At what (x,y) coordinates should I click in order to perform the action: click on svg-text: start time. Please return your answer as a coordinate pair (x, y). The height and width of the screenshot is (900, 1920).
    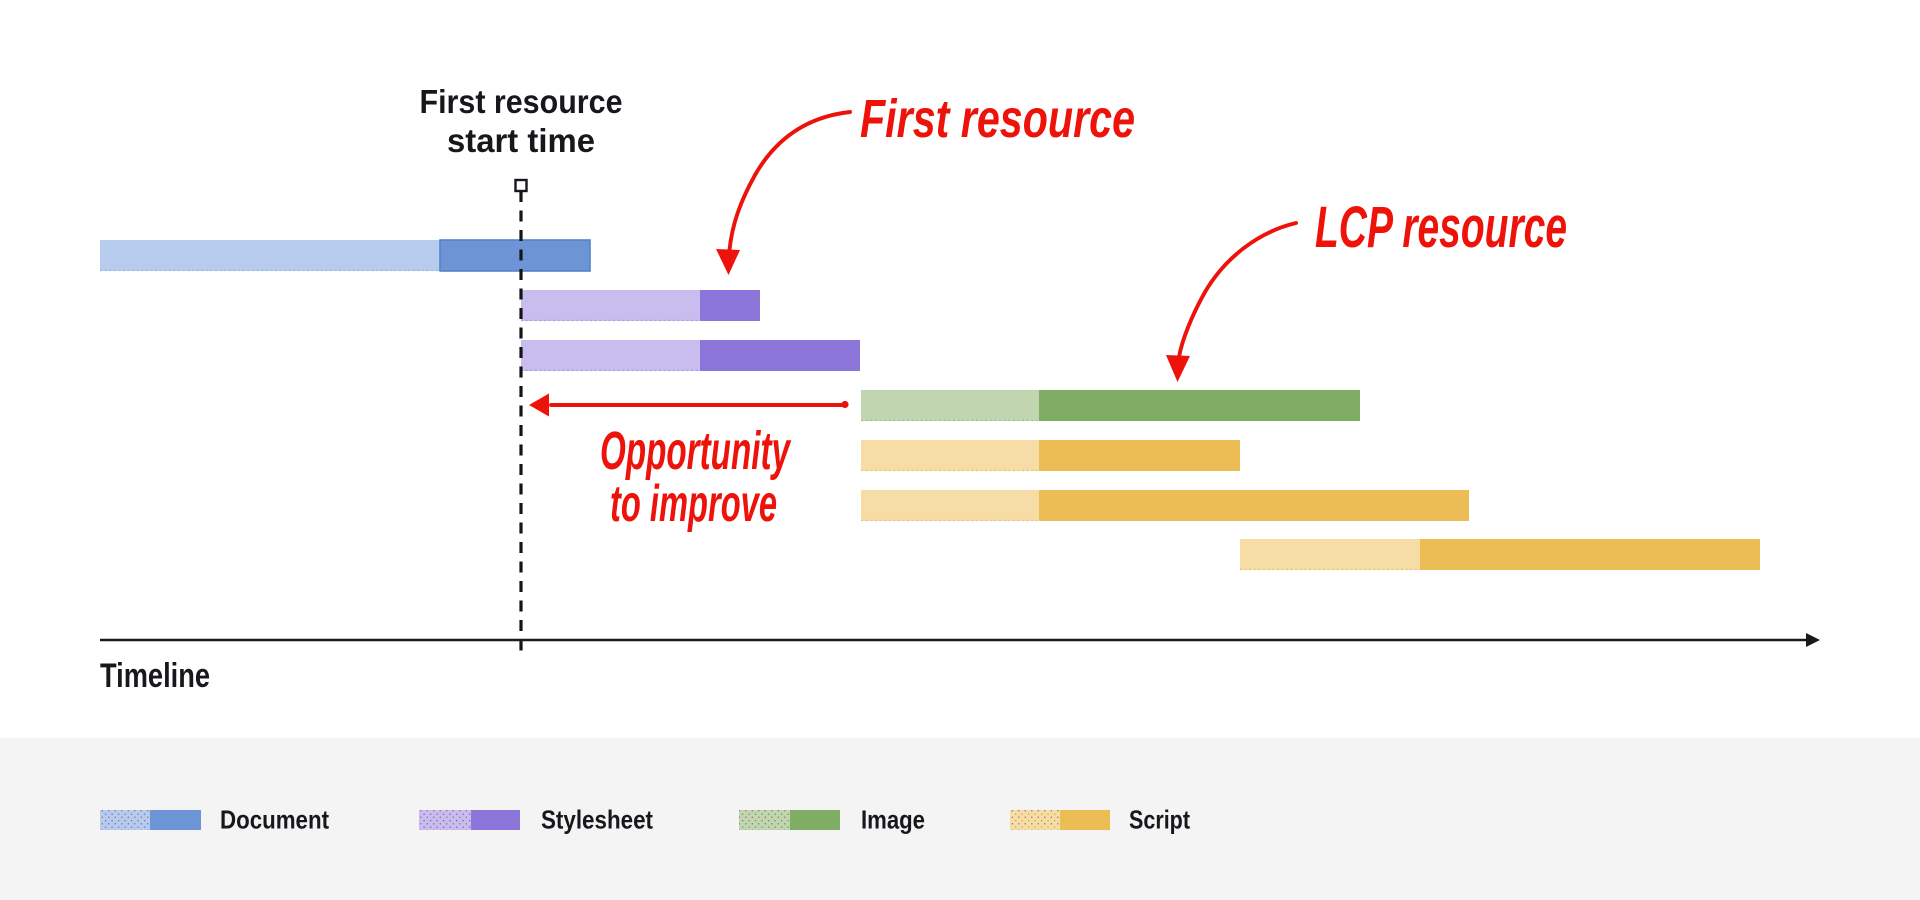
    Looking at the image, I should click on (521, 140).